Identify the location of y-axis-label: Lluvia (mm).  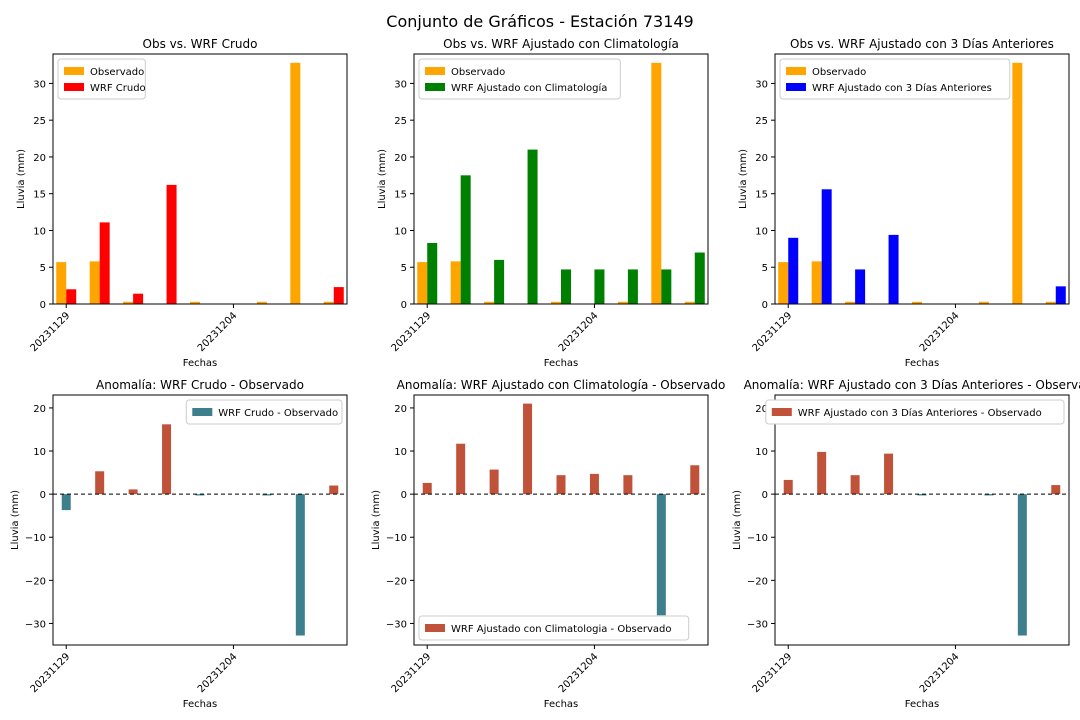
(743, 179).